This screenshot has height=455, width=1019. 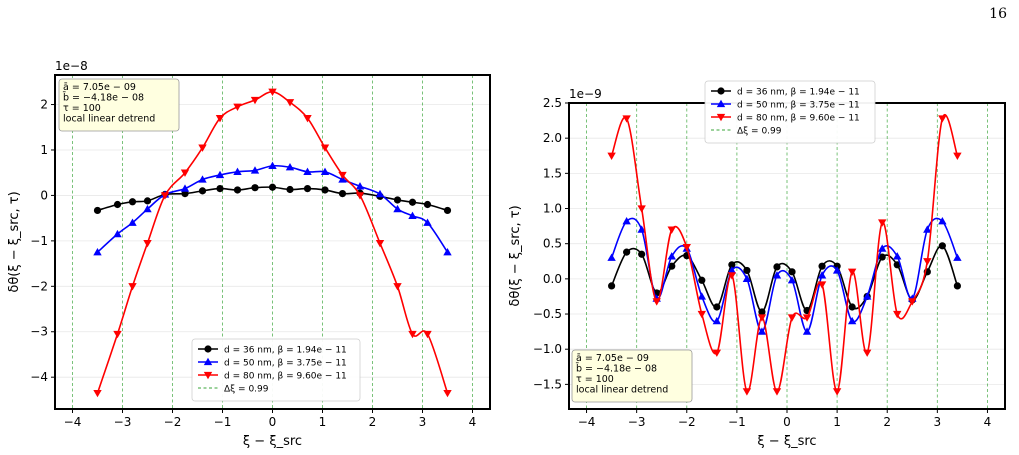 What do you see at coordinates (587, 422) in the screenshot?
I see `chart-1-xtick-label-0: −4` at bounding box center [587, 422].